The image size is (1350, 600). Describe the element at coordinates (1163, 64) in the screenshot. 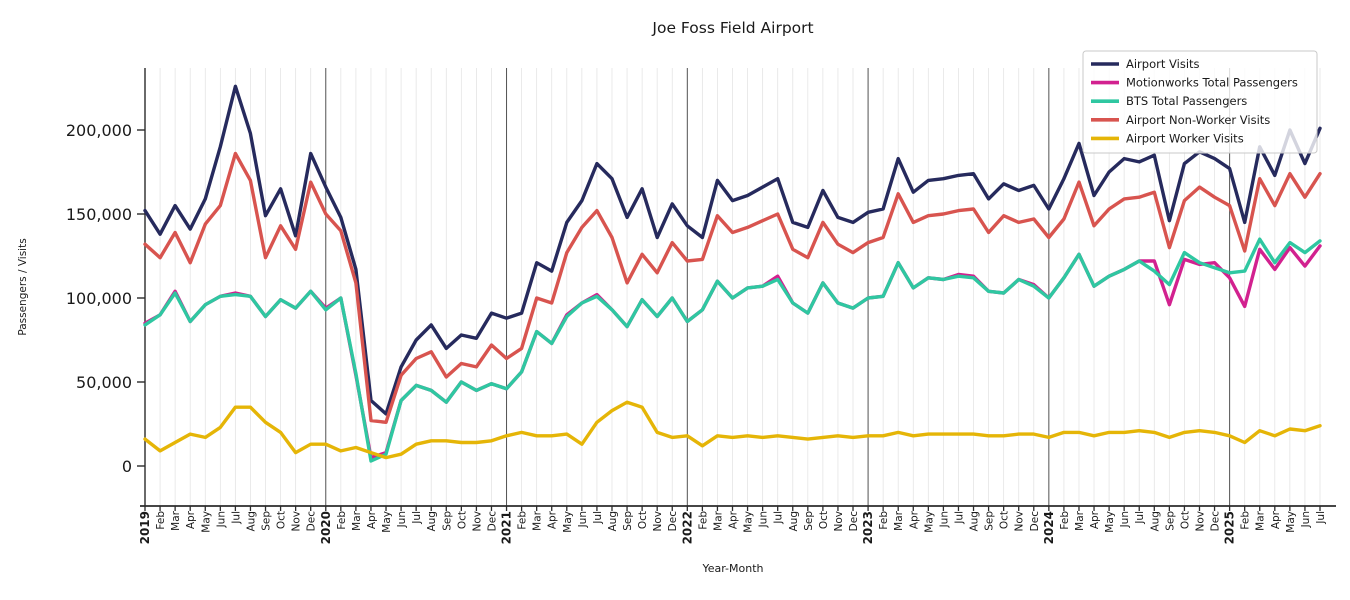

I see `legend-label-airport-visits: Airport Visits` at that location.